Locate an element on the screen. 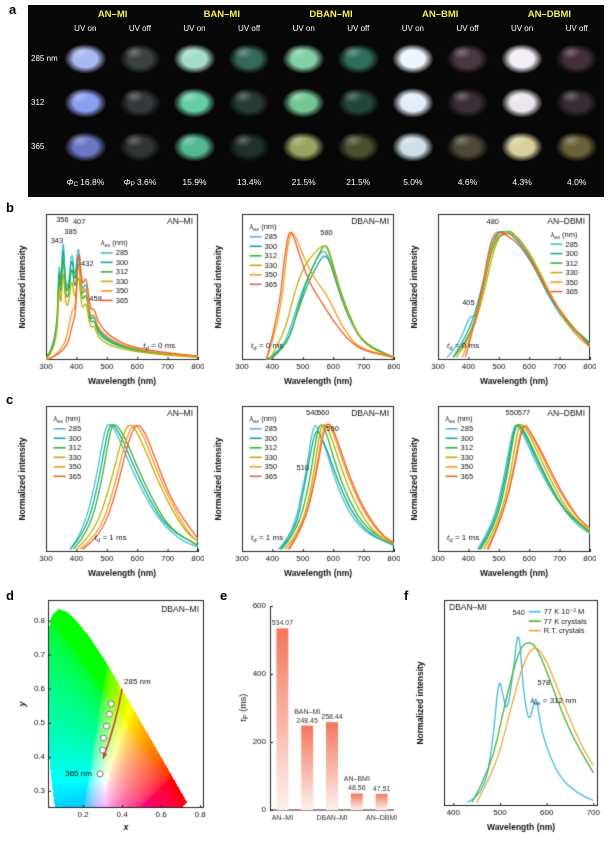  compound-label: AN–BMI is located at coordinates (440, 14).